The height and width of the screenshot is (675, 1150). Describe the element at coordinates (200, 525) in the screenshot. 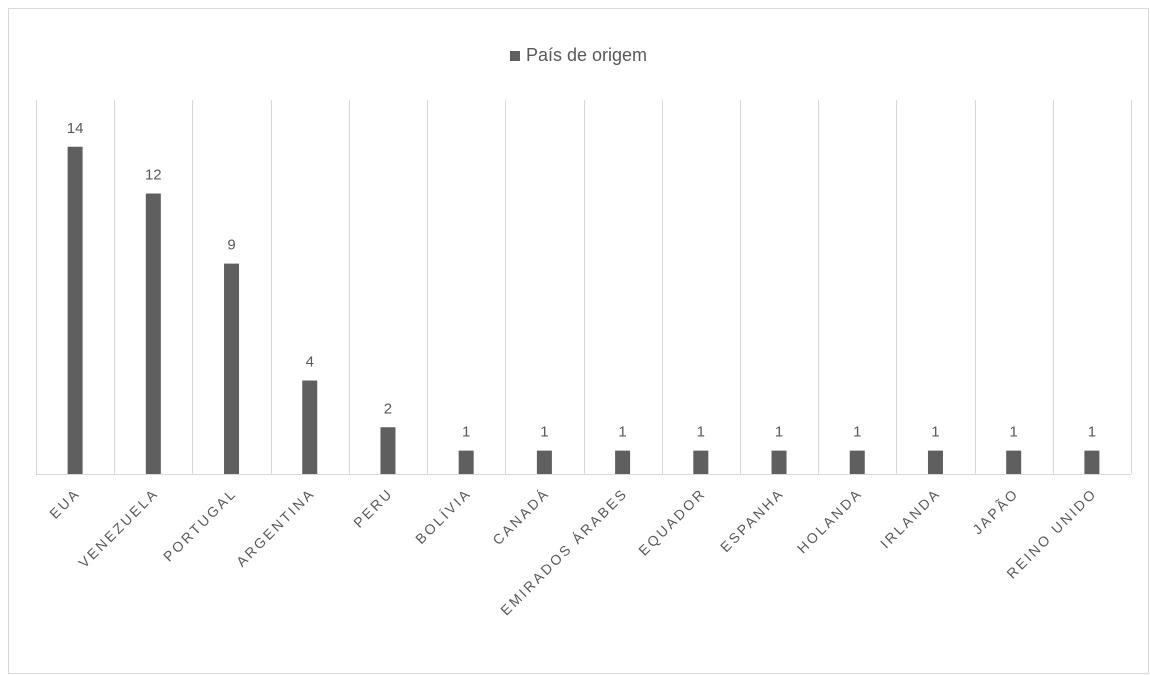

I see `x-tick-label: PORTUGAL` at that location.